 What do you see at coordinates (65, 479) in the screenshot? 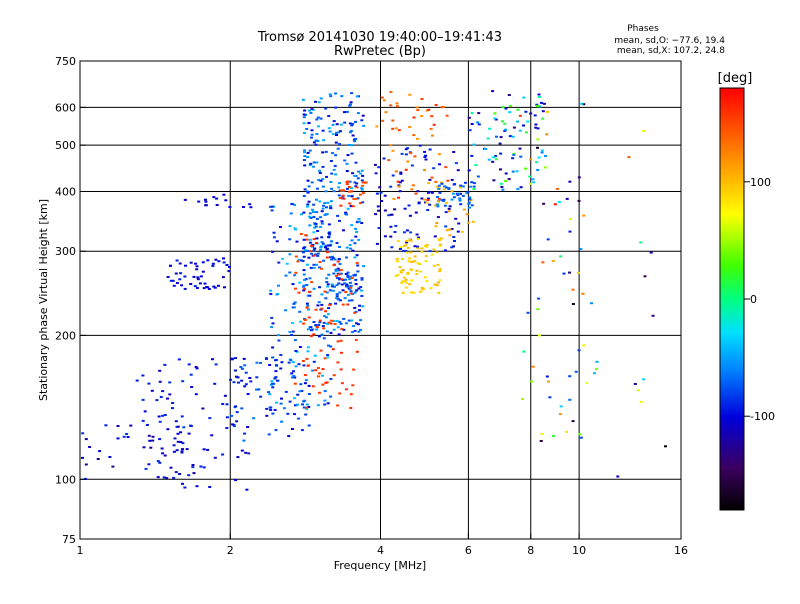
I see `y-tick-label: 100` at bounding box center [65, 479].